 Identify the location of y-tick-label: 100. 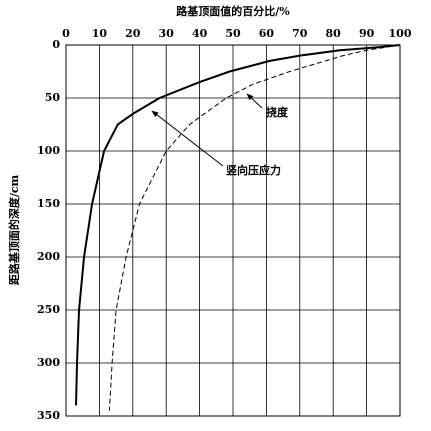
(48, 150).